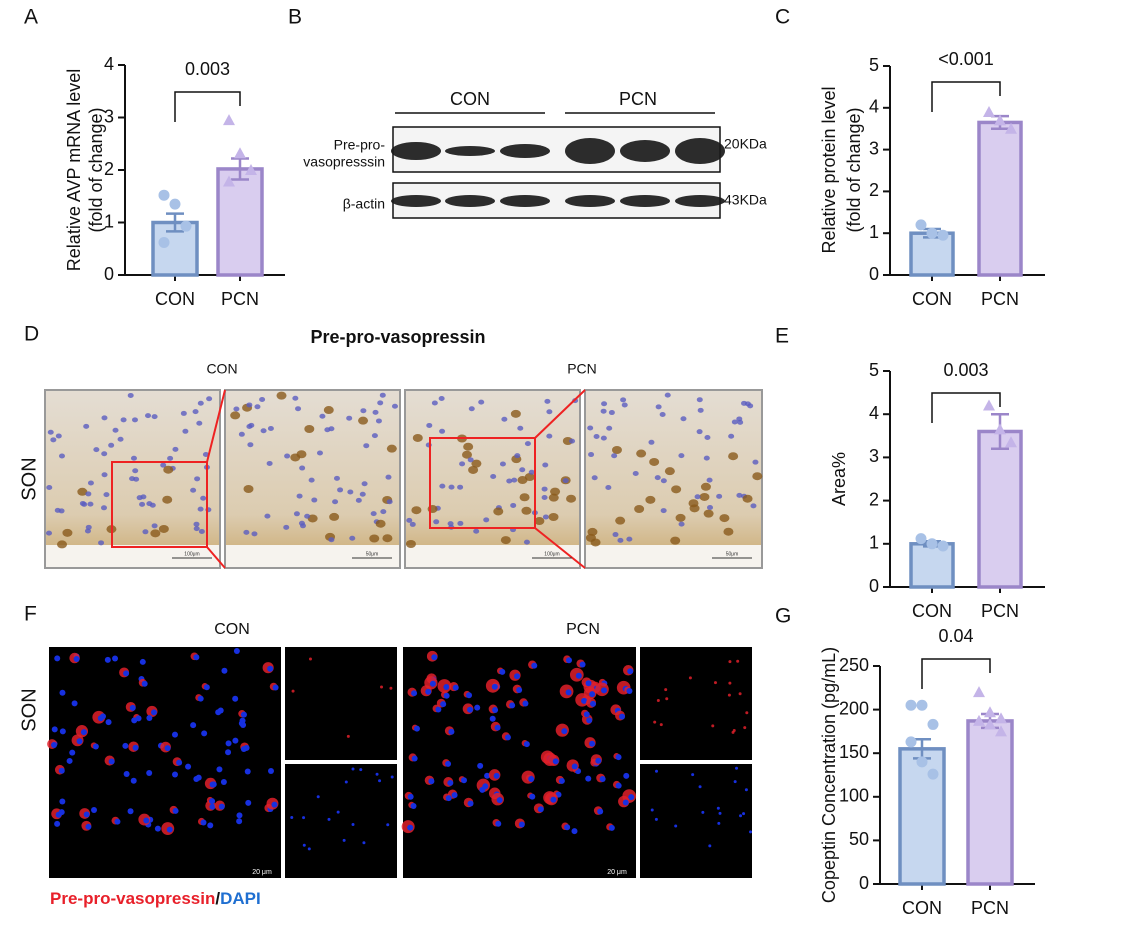 Image resolution: width=1121 pixels, height=944 pixels. Describe the element at coordinates (175, 299) in the screenshot. I see `x-tick-label: CON` at that location.